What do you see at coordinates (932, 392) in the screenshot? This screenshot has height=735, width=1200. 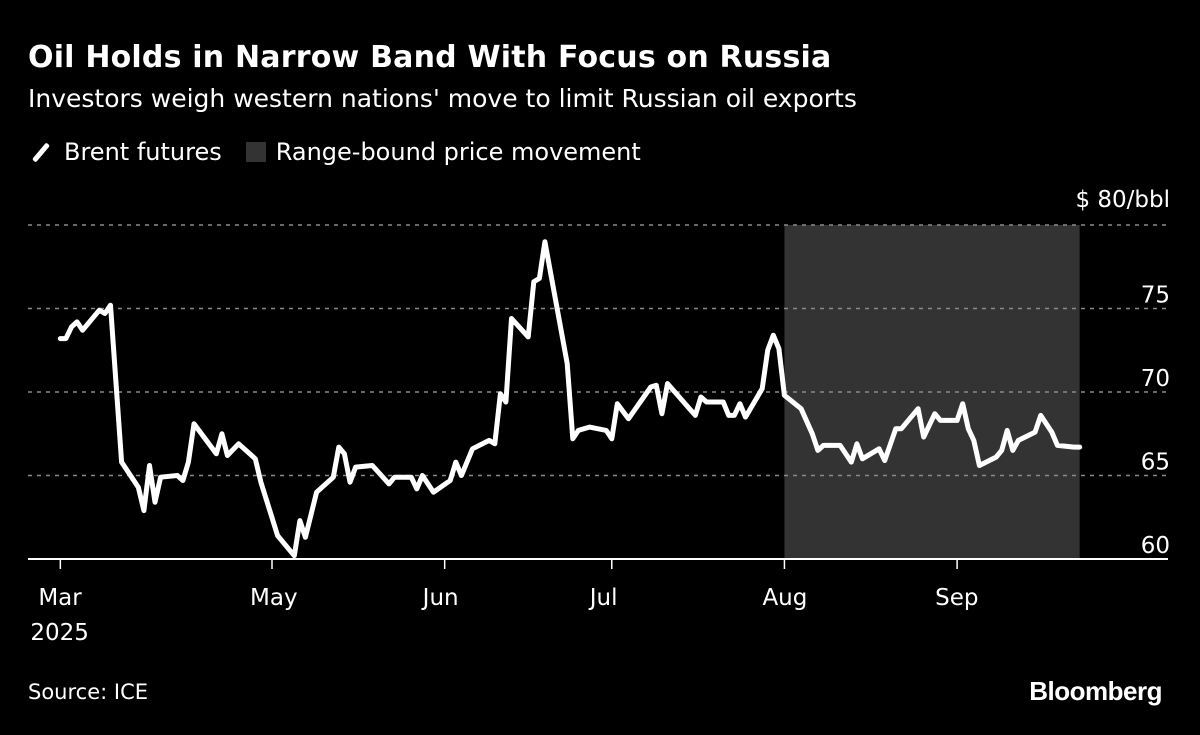 I see `range-bound-shaded-region` at bounding box center [932, 392].